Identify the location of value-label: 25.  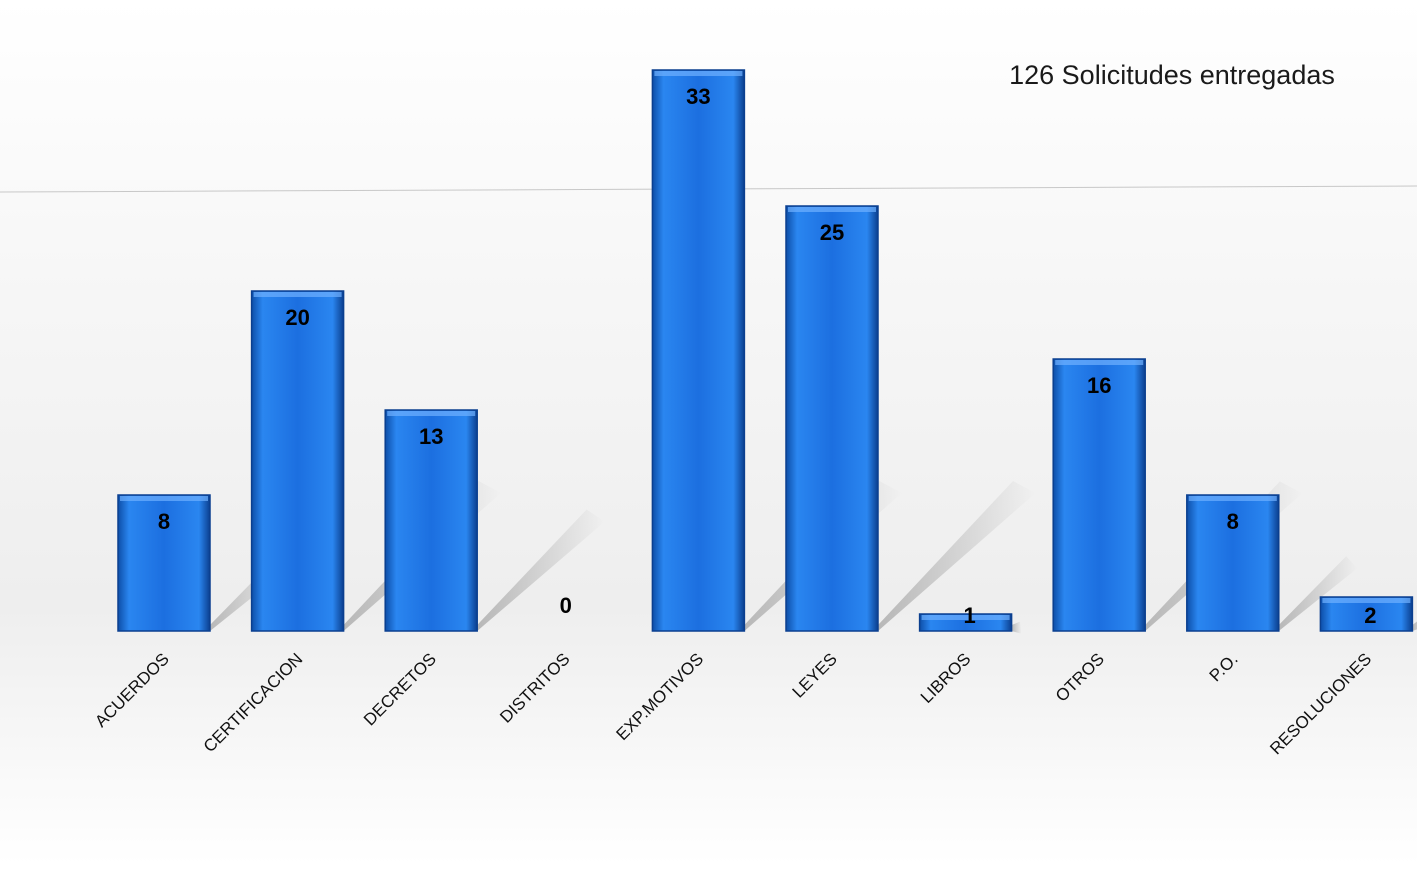
(832, 232).